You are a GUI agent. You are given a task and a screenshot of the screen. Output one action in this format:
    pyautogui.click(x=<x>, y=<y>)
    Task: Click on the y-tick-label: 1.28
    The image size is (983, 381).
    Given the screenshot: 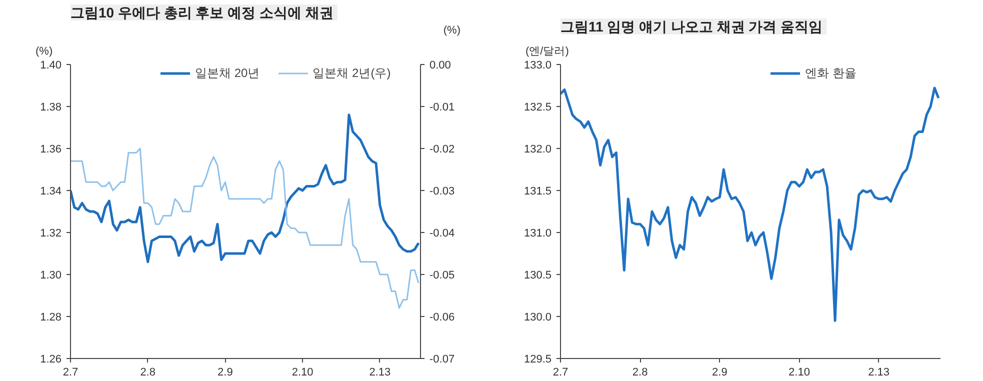 What is the action you would take?
    pyautogui.click(x=51, y=318)
    